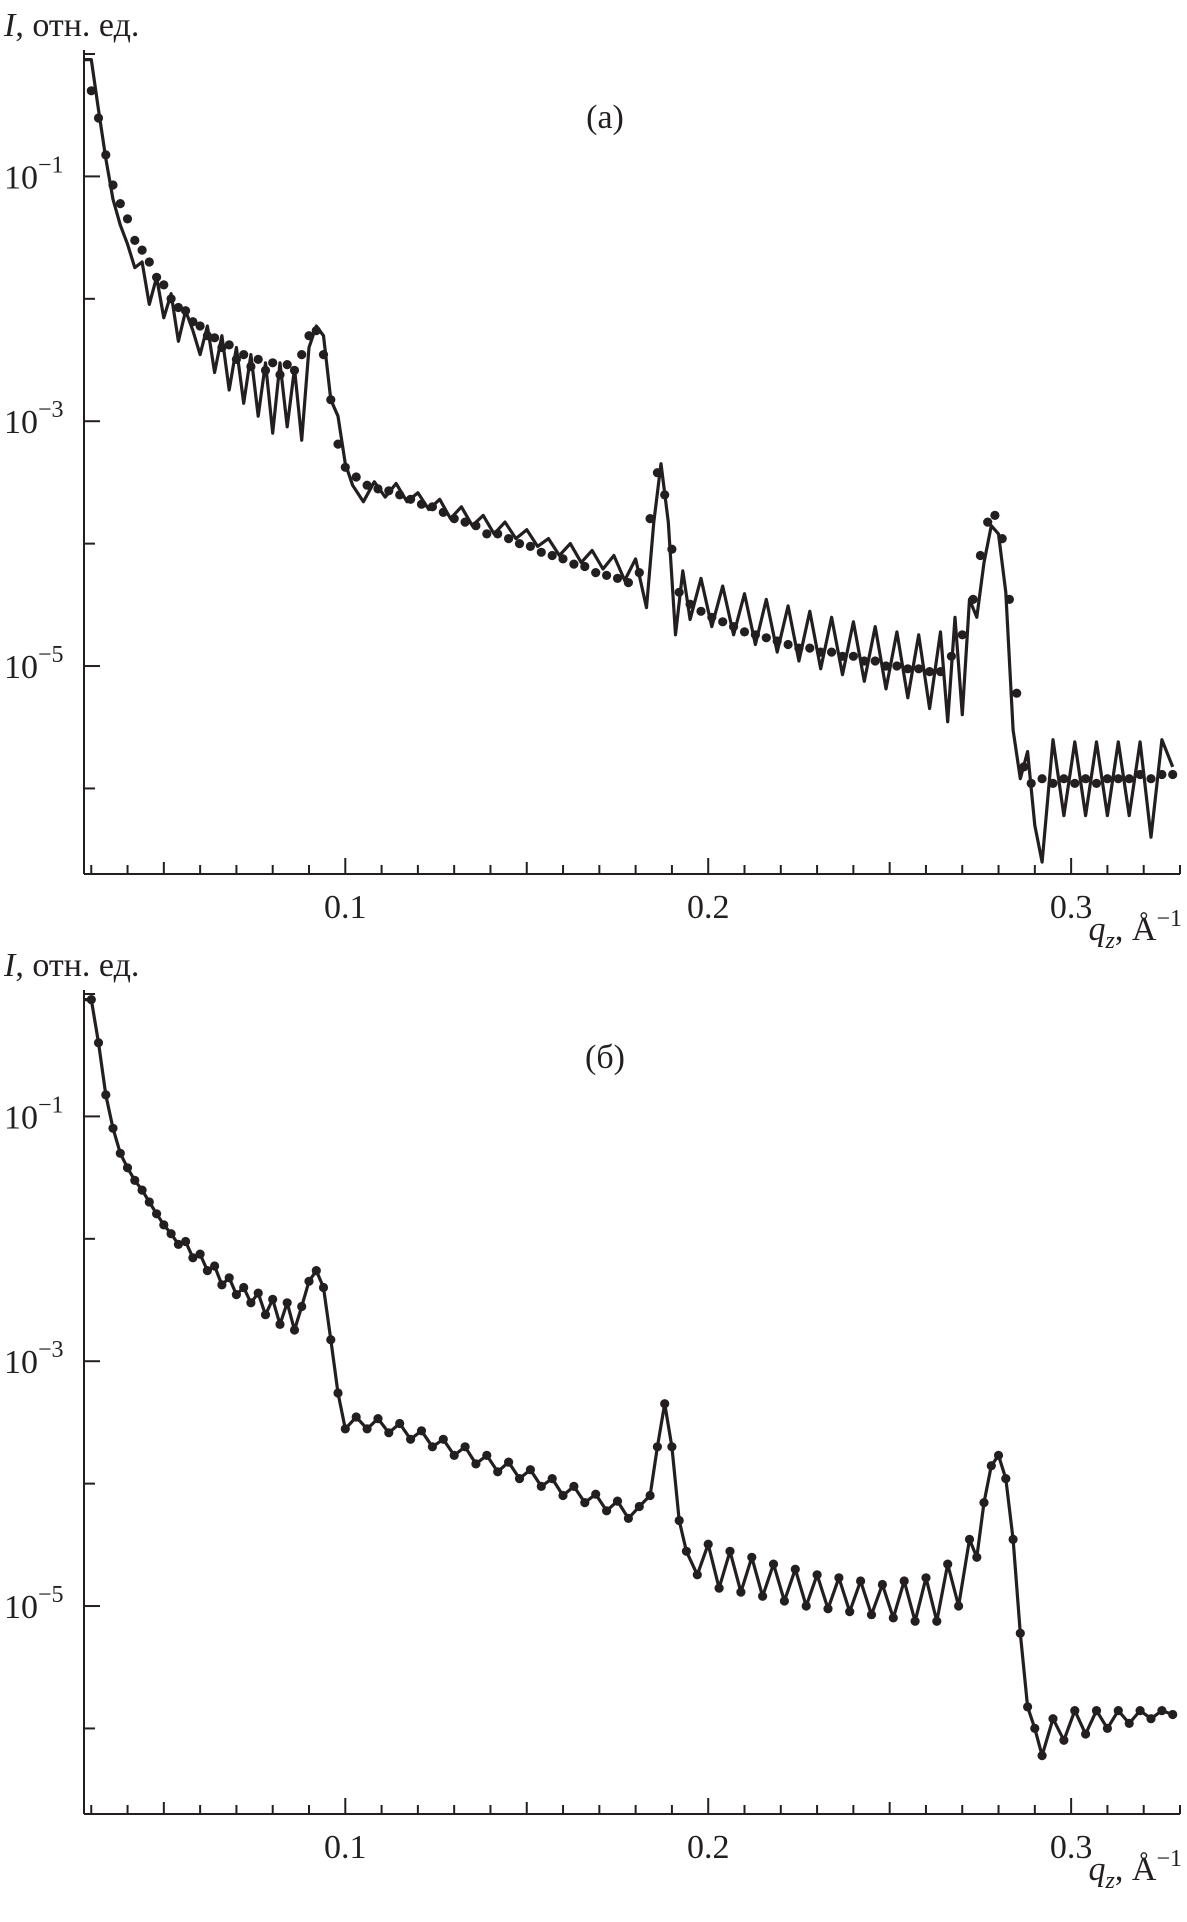 Image resolution: width=1187 pixels, height=1922 pixels. Describe the element at coordinates (1135, 1870) in the screenshot. I see `panel-b-x-axis-title: qz, Å−1` at that location.